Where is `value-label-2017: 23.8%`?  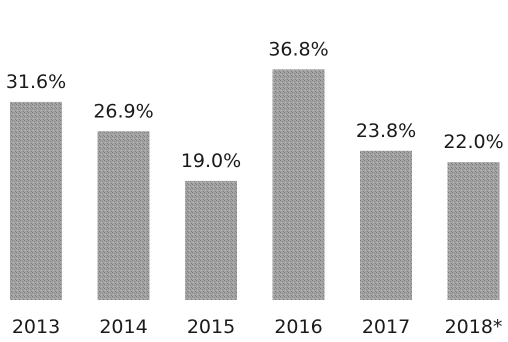
value-label-2017: 23.8% is located at coordinates (386, 131).